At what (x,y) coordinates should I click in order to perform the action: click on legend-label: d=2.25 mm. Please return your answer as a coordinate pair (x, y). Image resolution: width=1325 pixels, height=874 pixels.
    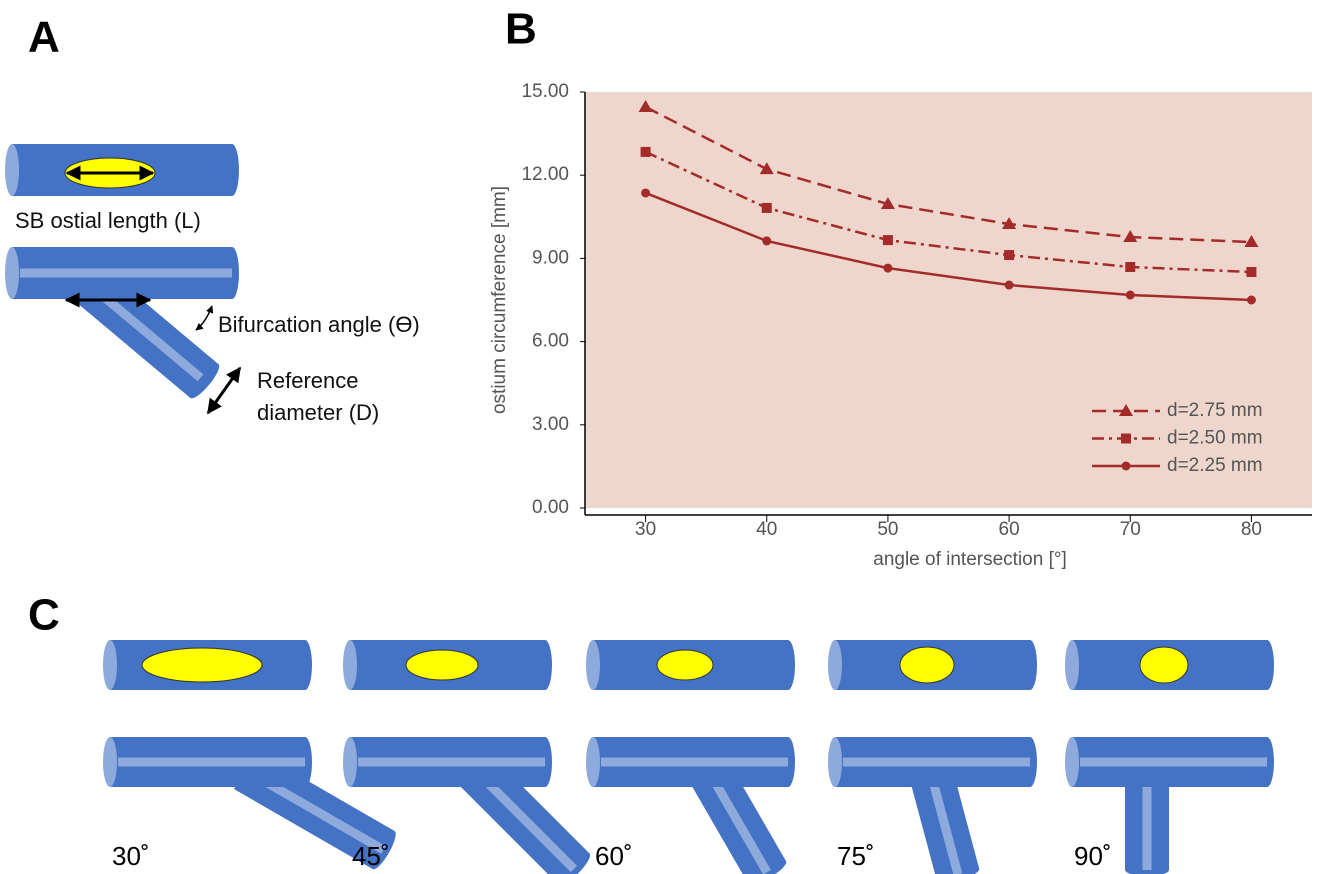
    Looking at the image, I should click on (1215, 465).